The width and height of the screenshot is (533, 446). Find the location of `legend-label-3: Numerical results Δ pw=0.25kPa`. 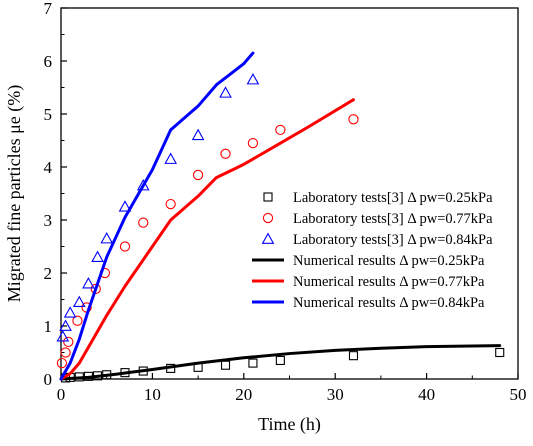

legend-label-3: Numerical results Δ pw=0.25kPa is located at coordinates (389, 261).